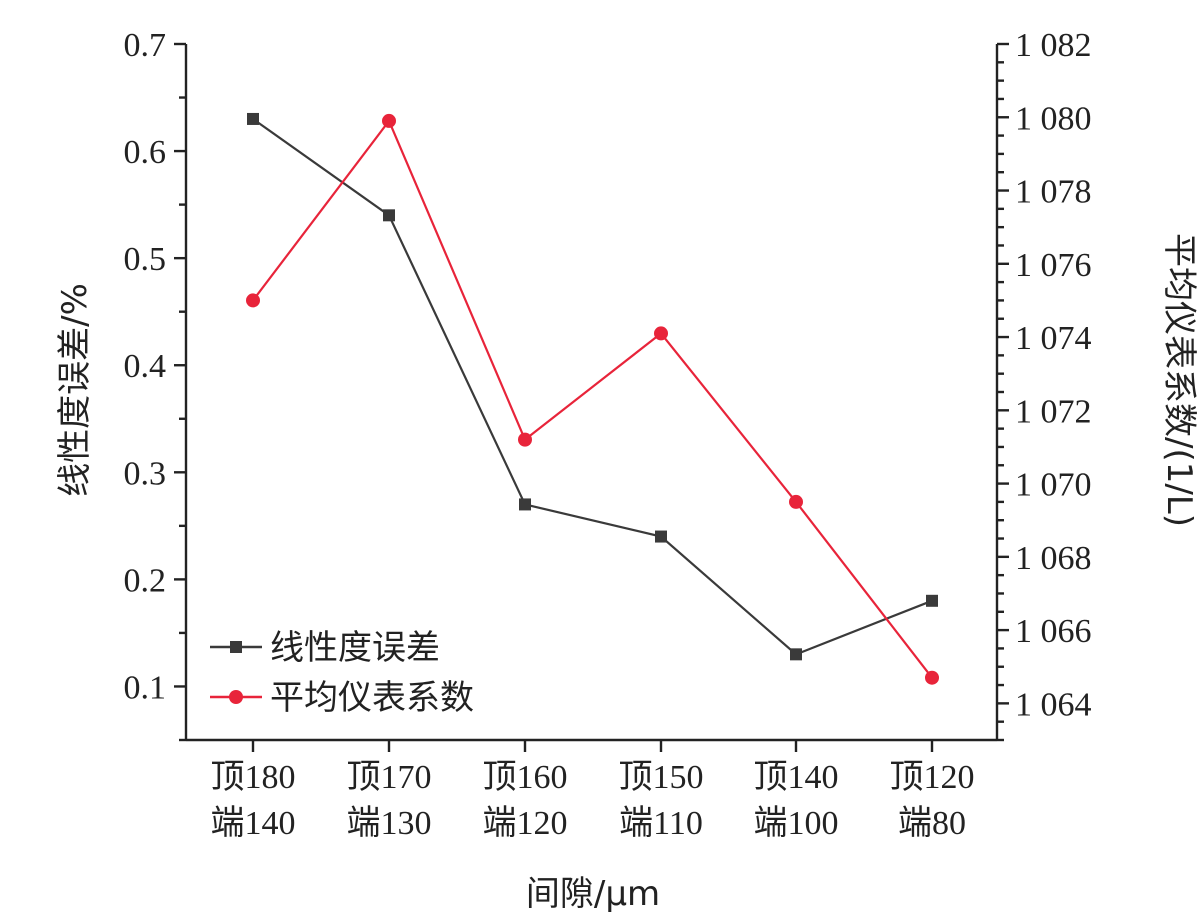 Image resolution: width=1200 pixels, height=924 pixels. What do you see at coordinates (1053, 338) in the screenshot?
I see `y-right-tick-label: 1 074` at bounding box center [1053, 338].